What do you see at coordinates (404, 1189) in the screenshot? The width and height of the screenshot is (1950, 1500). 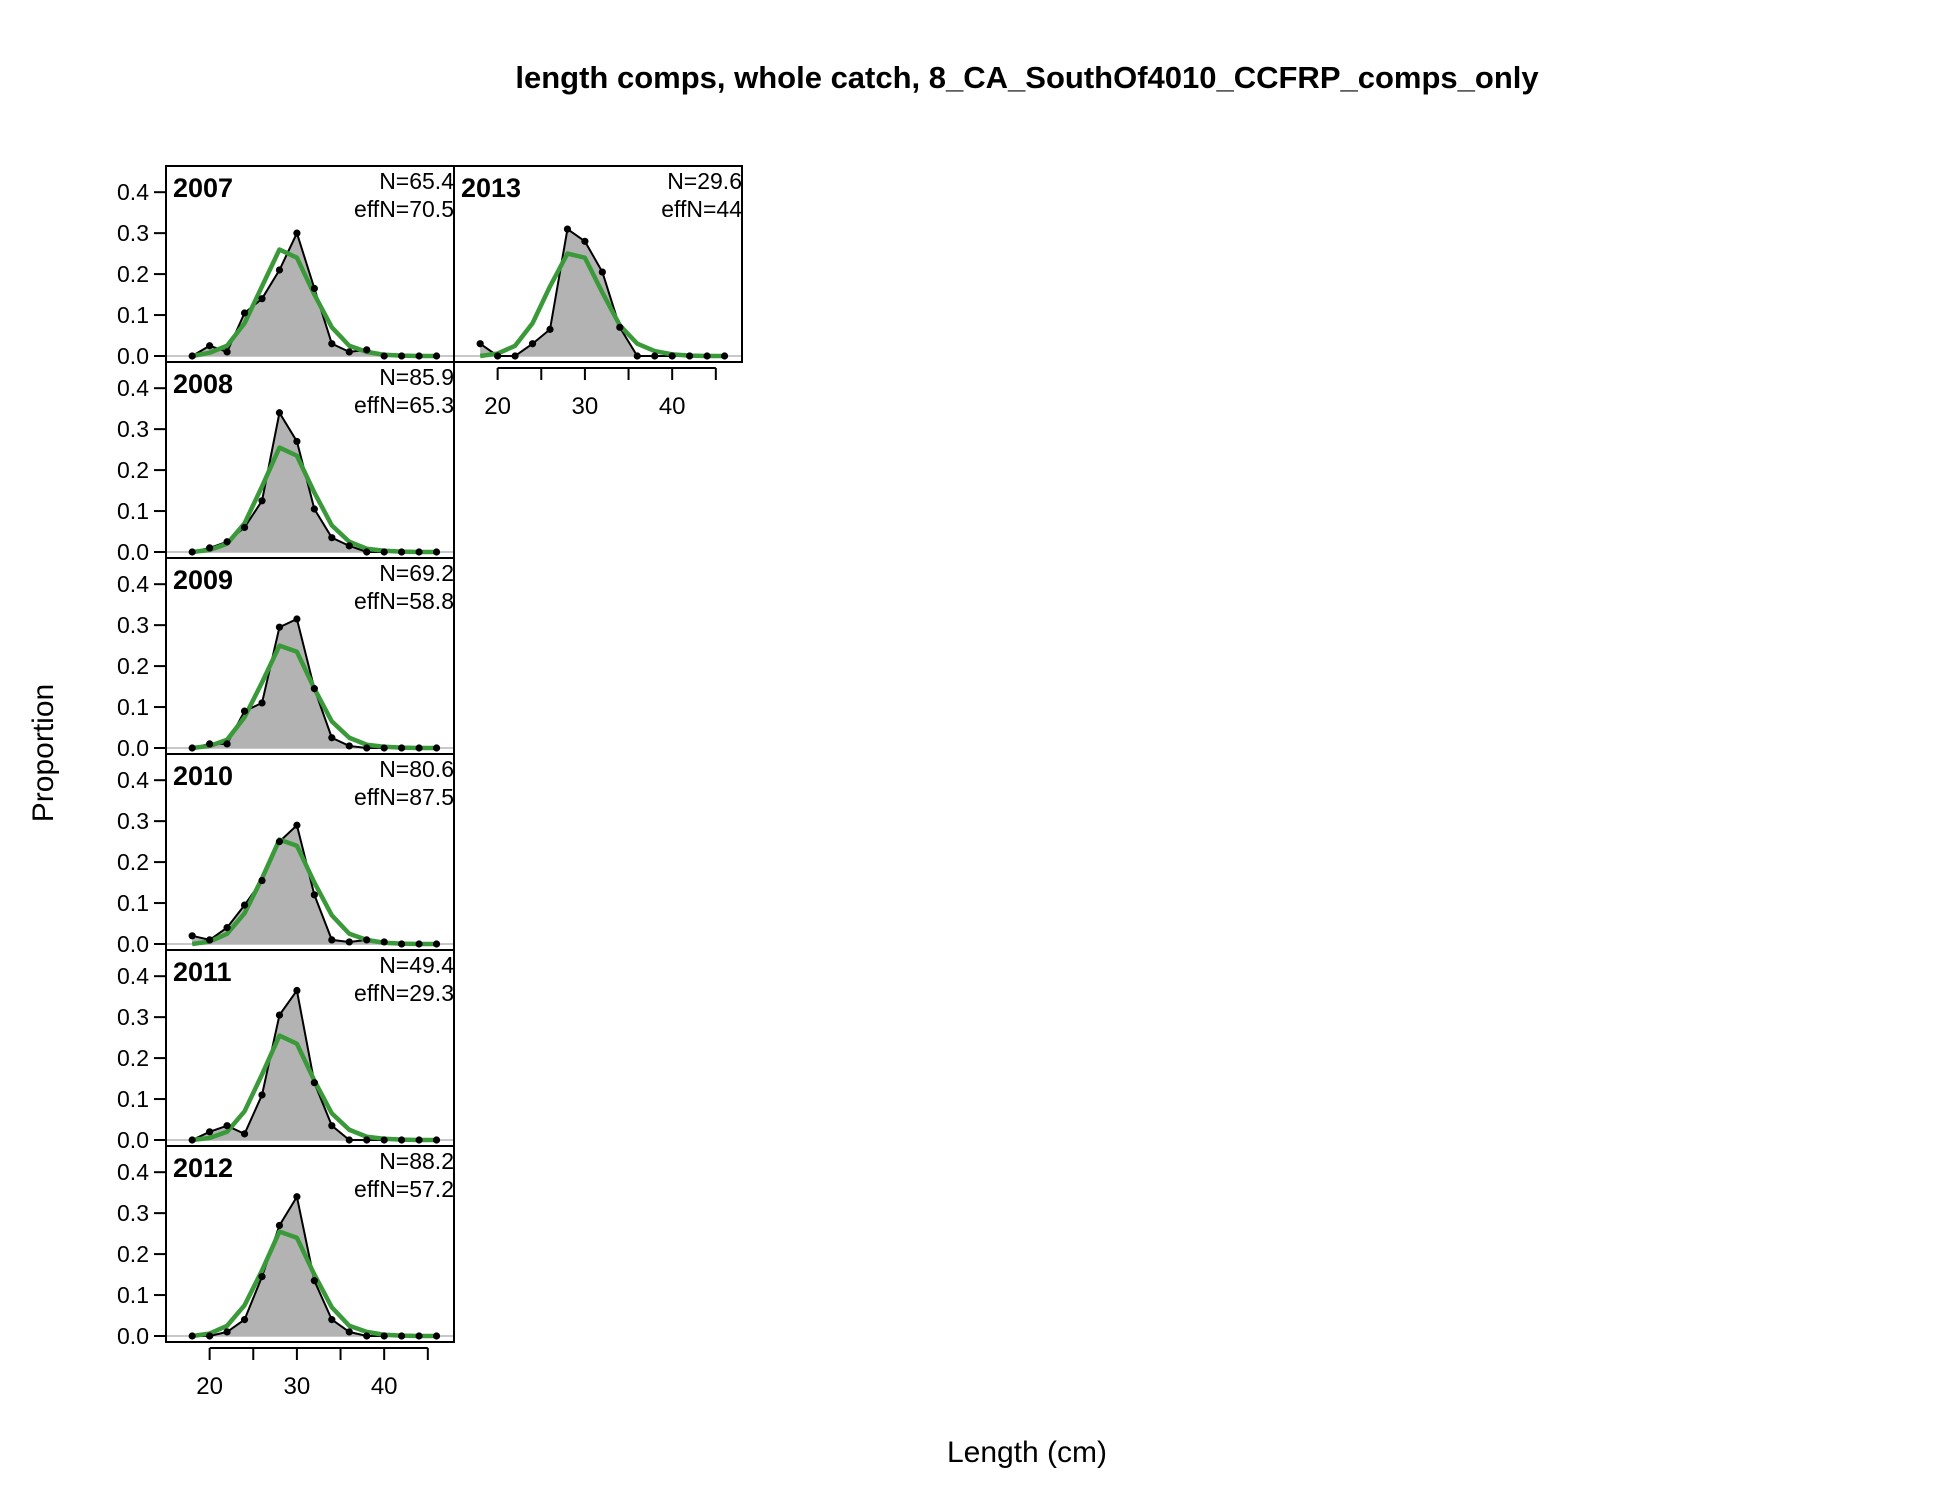 I see `panel-effn-label: effN=57.2` at bounding box center [404, 1189].